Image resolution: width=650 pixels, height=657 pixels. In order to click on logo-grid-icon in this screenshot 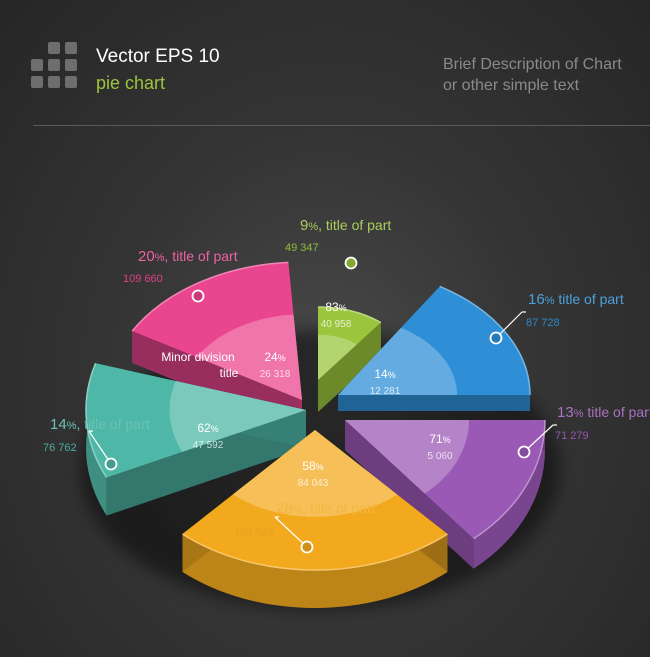, I will do `click(55, 66)`.